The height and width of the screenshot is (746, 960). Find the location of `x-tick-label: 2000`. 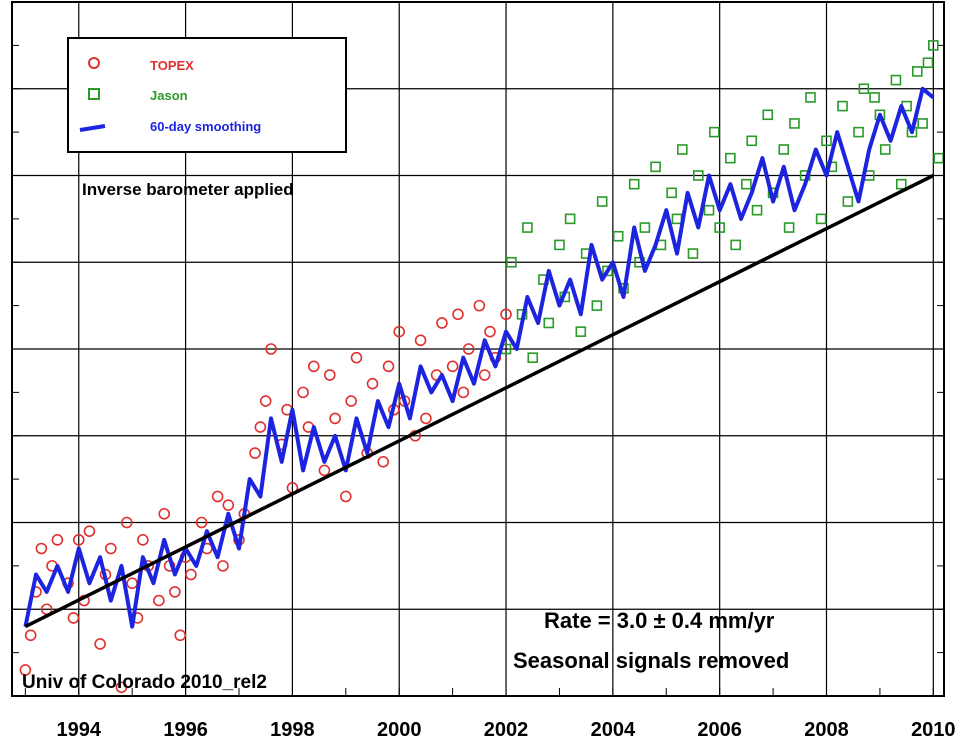

x-tick-label: 2000 is located at coordinates (399, 730).